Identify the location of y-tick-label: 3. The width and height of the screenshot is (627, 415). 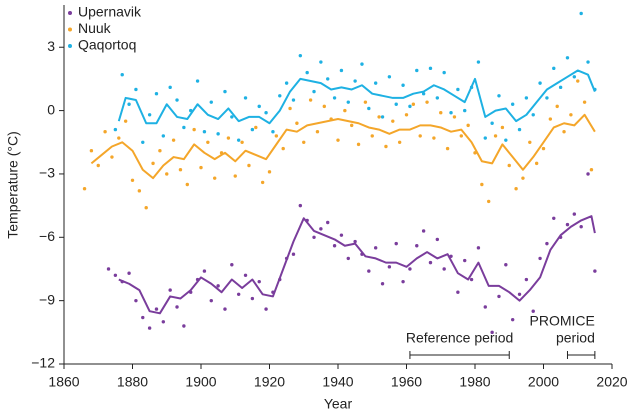
(51, 46).